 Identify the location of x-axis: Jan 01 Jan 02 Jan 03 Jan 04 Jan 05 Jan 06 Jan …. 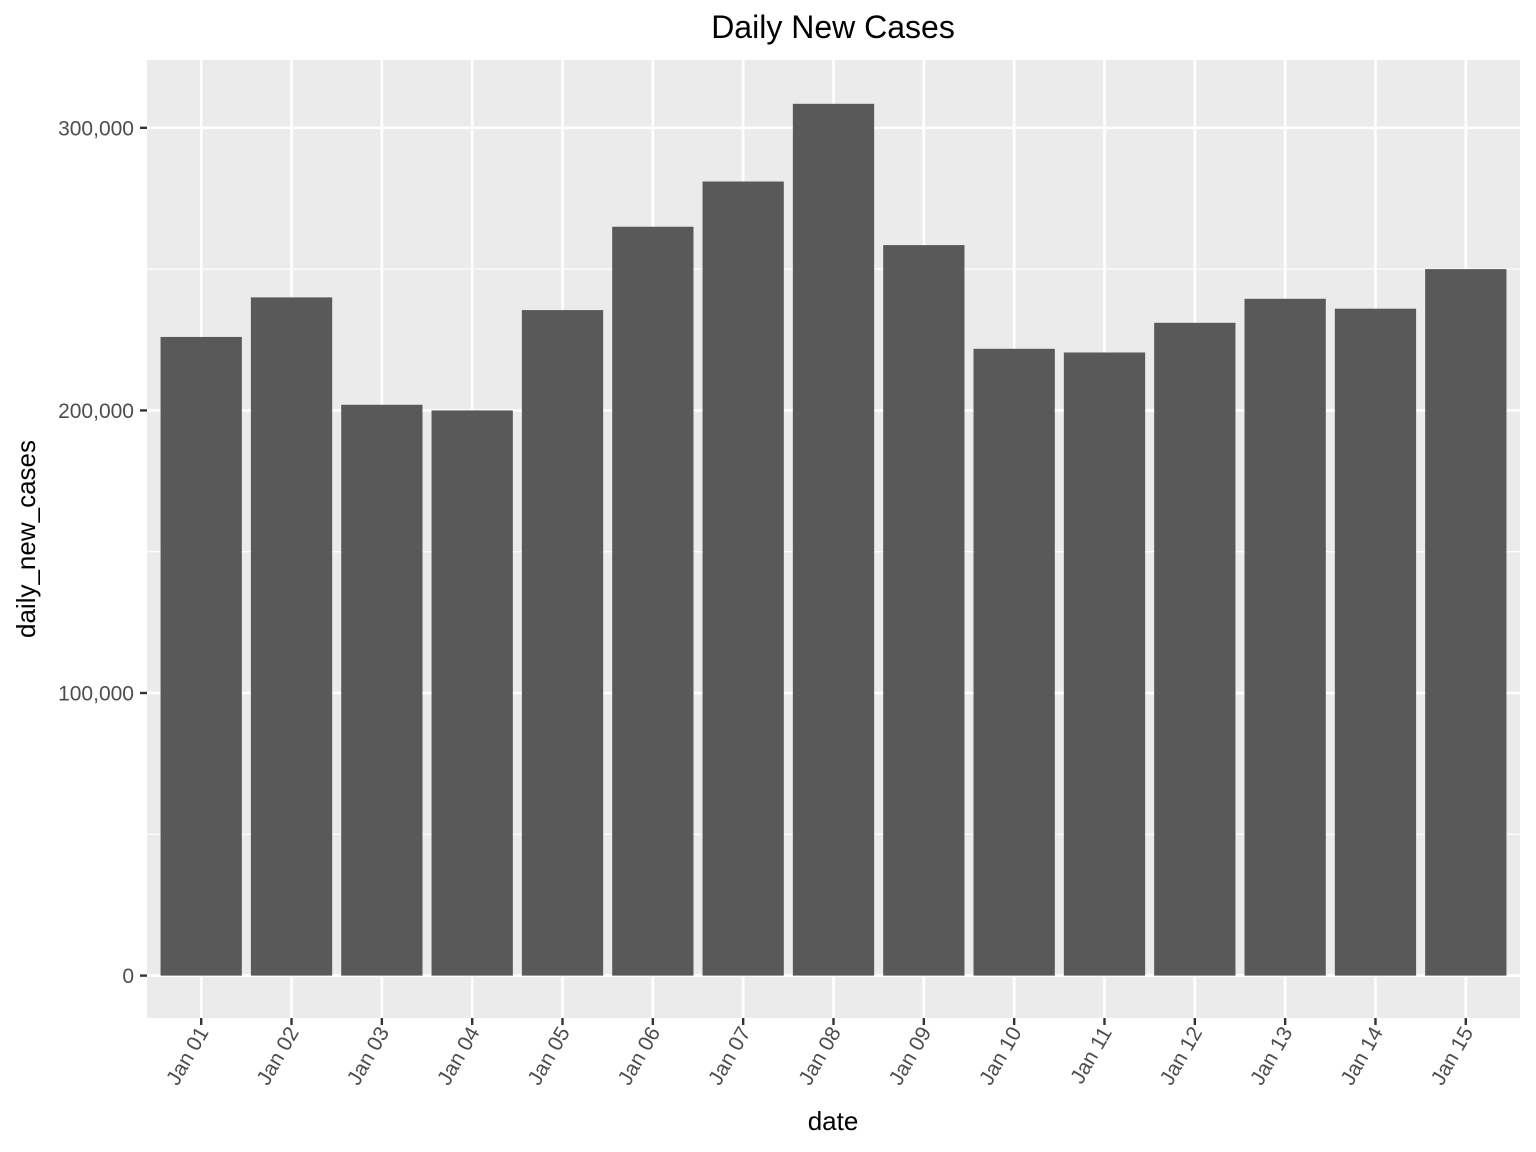
(820, 1053).